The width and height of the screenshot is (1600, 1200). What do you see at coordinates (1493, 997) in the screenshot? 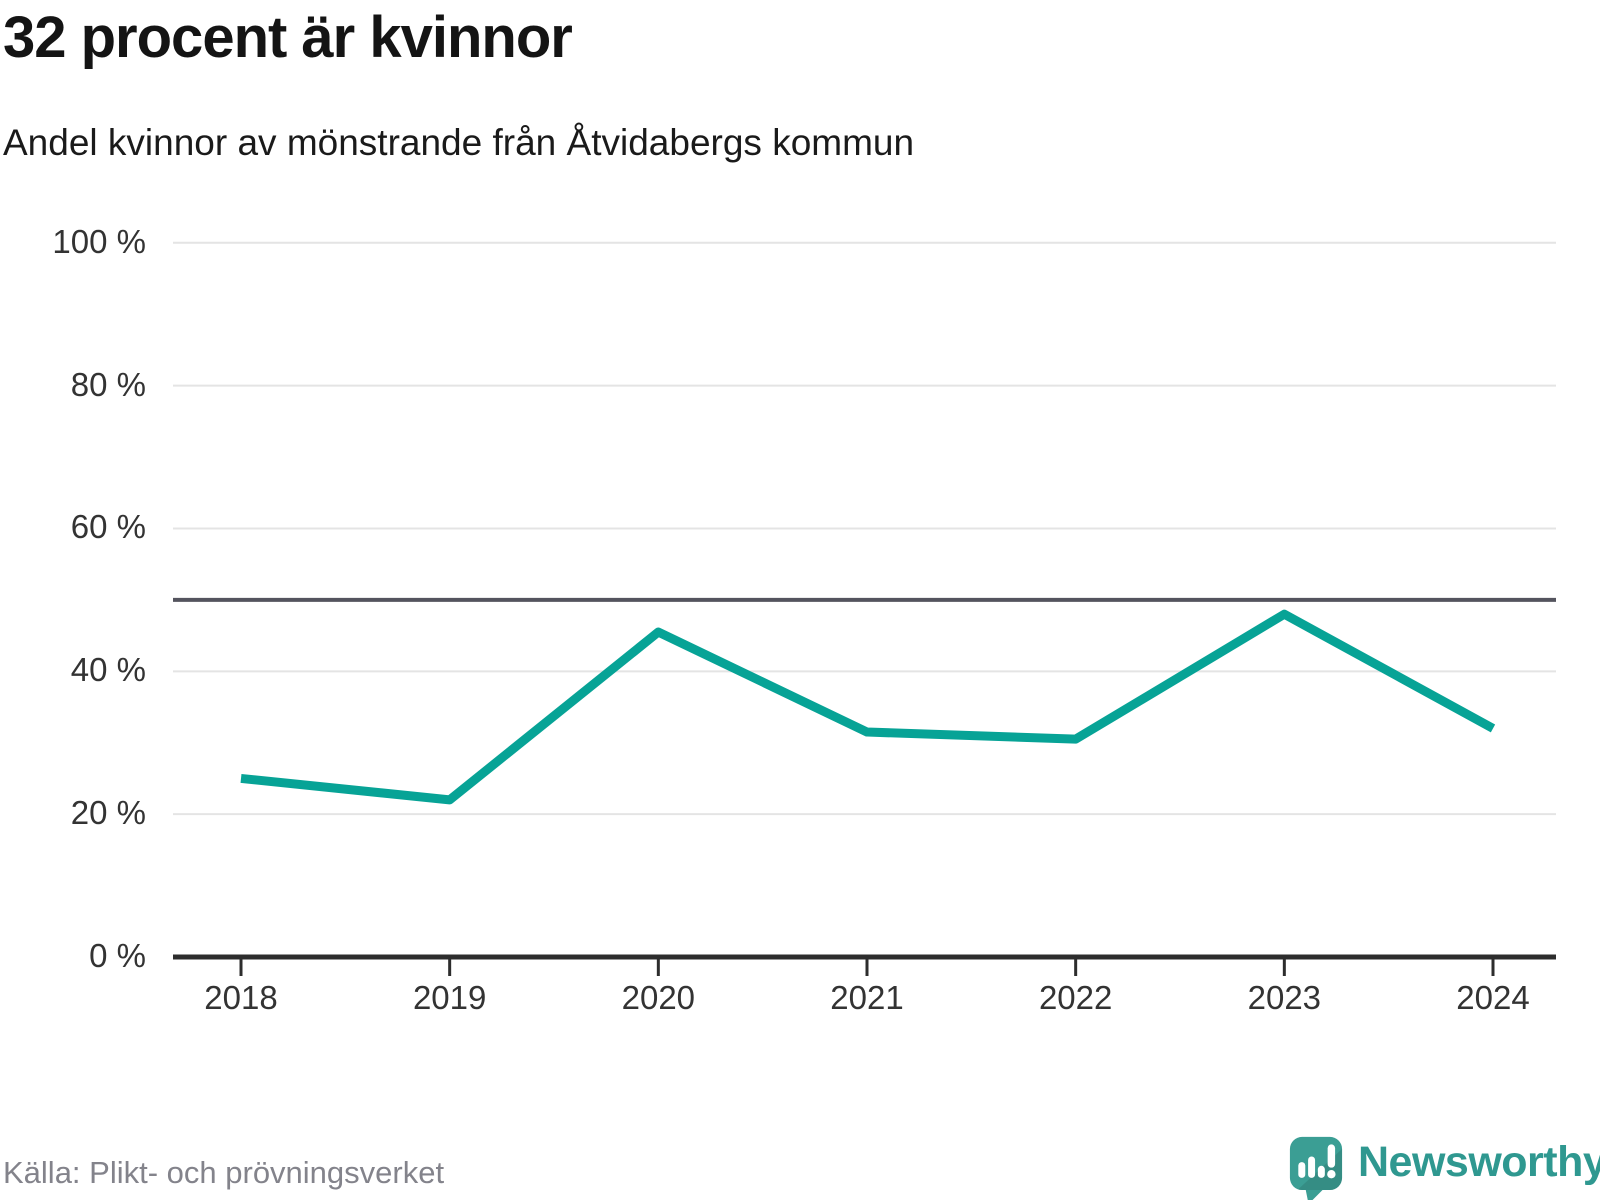
I see `x-axis-label-2024: 2024` at bounding box center [1493, 997].